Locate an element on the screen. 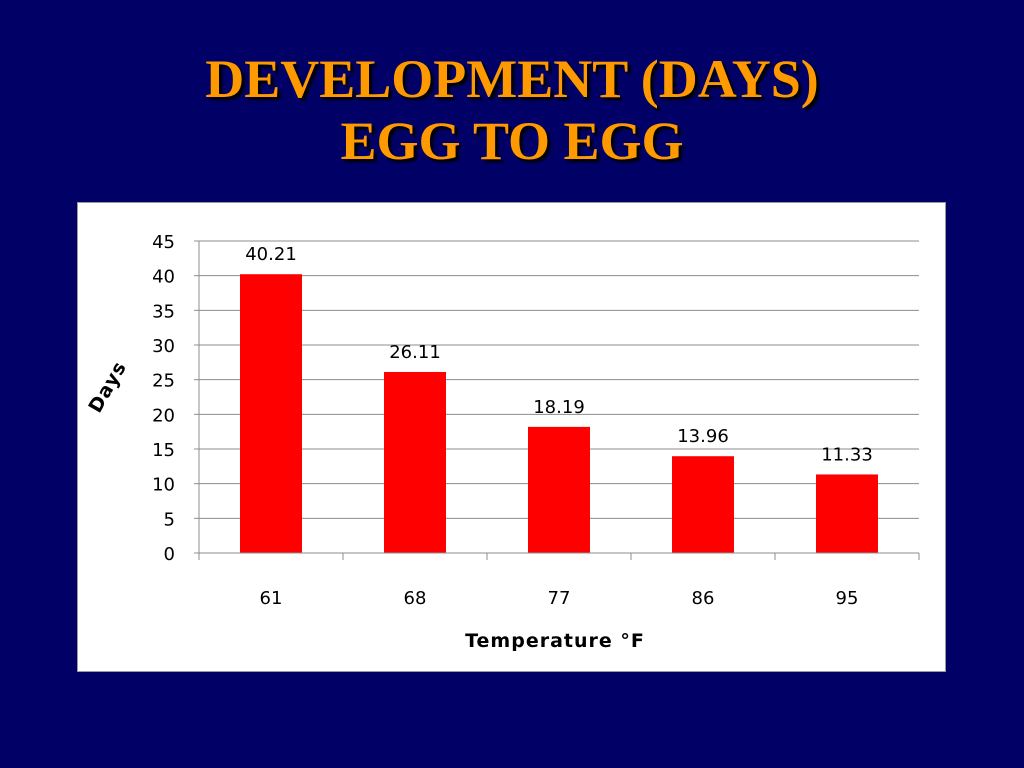 The width and height of the screenshot is (1024, 768). y-tick-label: 20 is located at coordinates (163, 415).